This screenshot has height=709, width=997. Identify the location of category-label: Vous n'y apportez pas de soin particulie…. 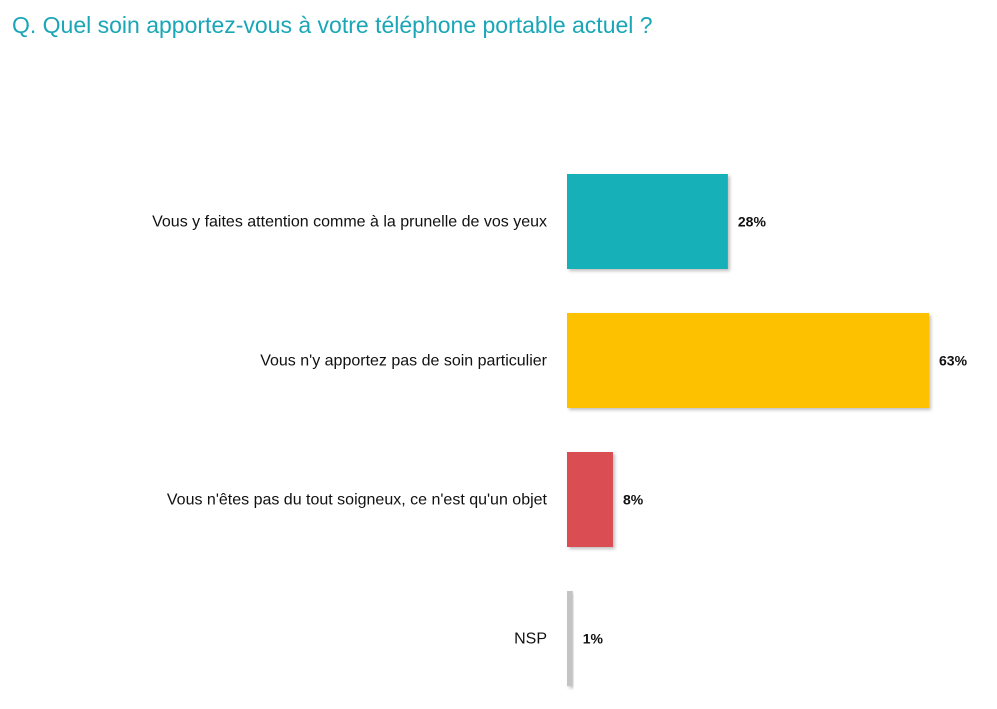
(403, 361).